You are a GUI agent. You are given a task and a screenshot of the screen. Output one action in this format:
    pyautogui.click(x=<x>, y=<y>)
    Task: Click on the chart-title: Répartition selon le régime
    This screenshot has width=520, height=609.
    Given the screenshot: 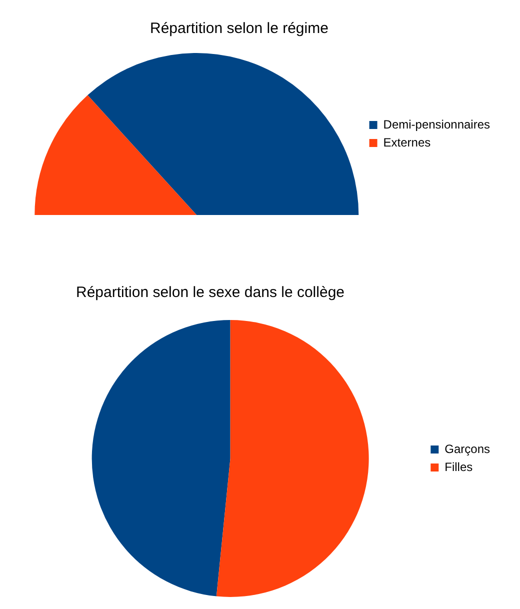 What is the action you would take?
    pyautogui.click(x=239, y=28)
    